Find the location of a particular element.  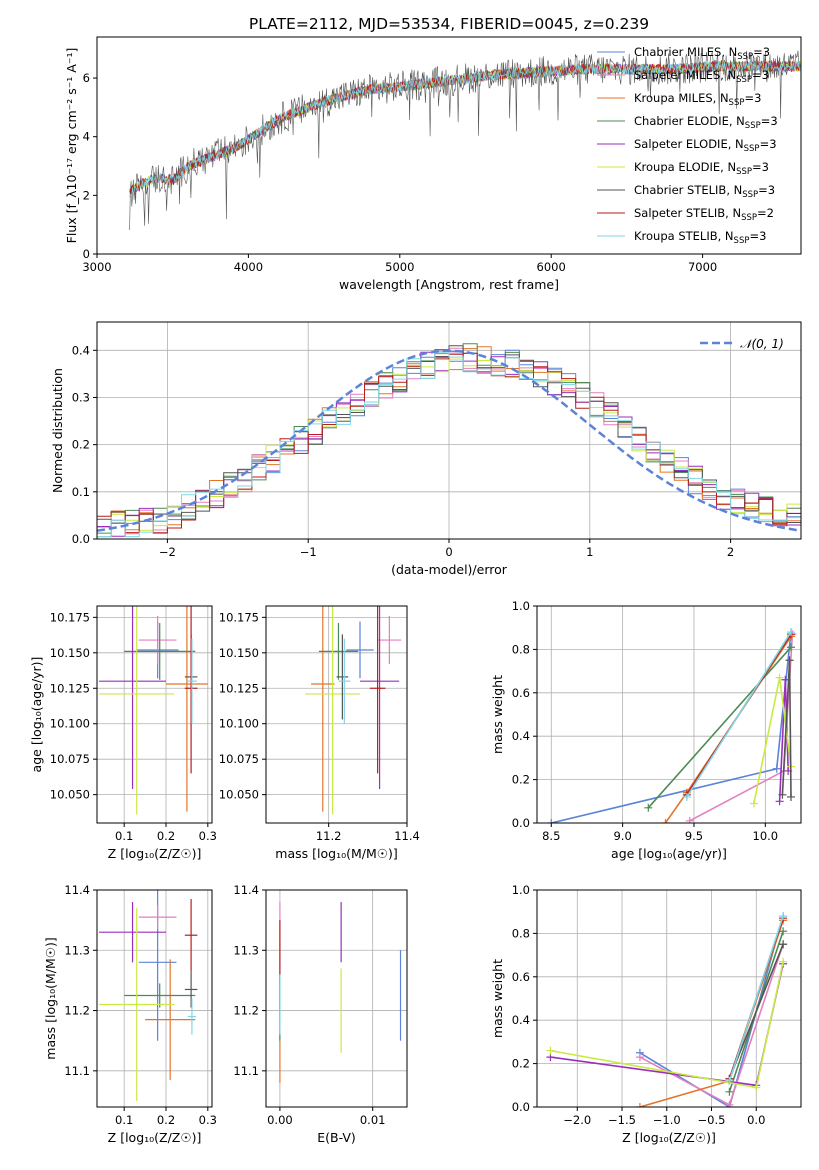

x-tick-label: 10.0 is located at coordinates (766, 836).